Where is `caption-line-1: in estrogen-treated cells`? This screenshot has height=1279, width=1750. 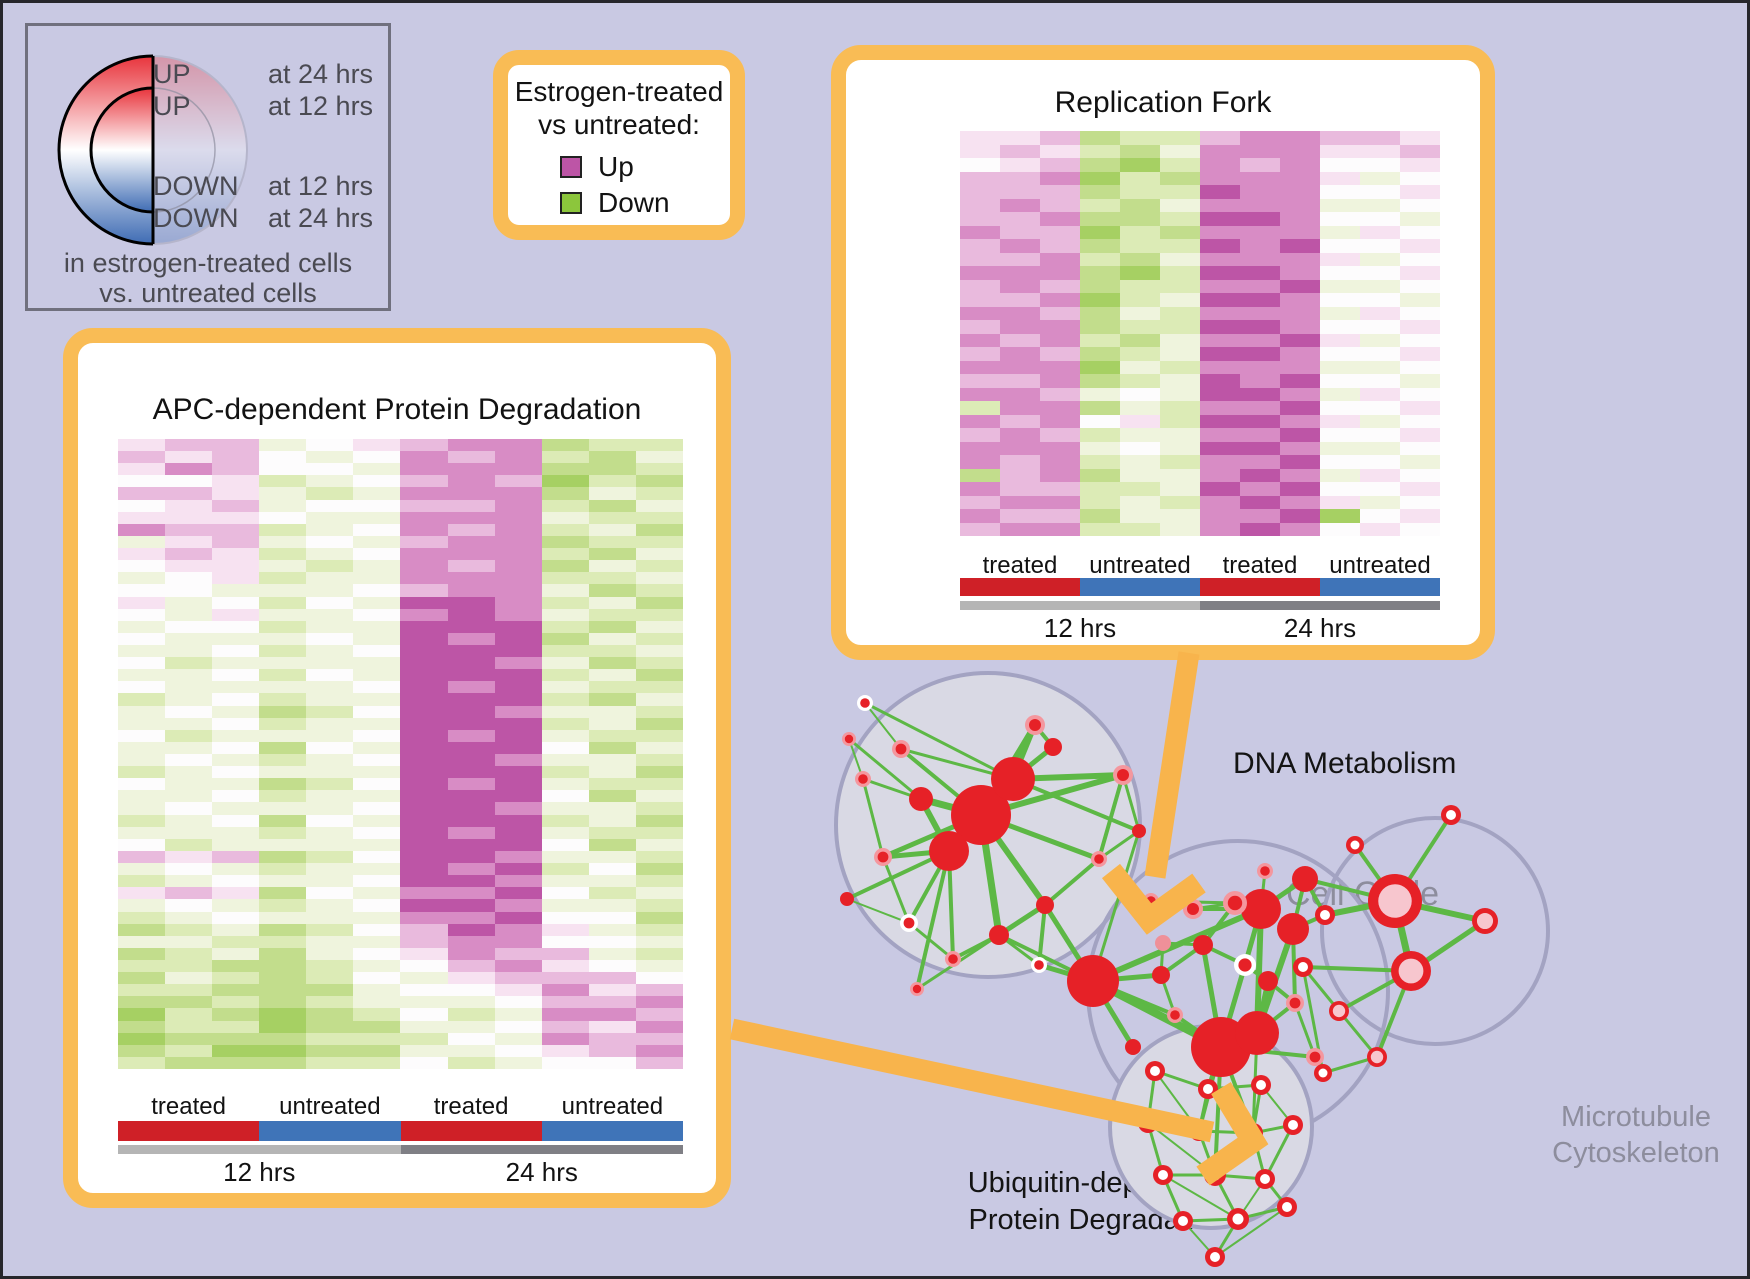 caption-line-1: in estrogen-treated cells is located at coordinates (208, 263).